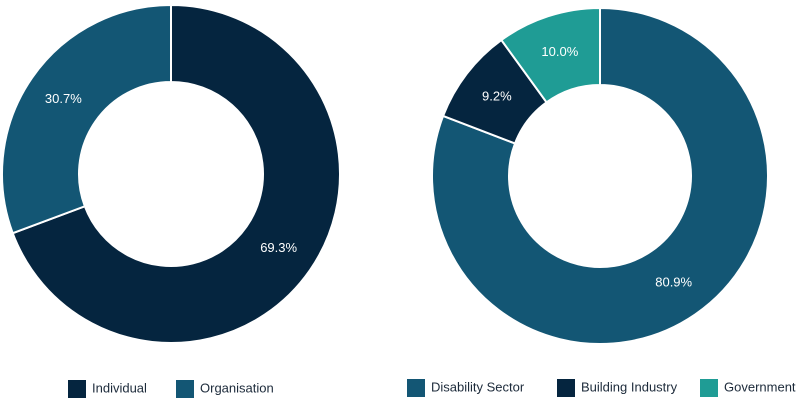 Image resolution: width=808 pixels, height=408 pixels. I want to click on legend-swatch-individual, so click(77, 389).